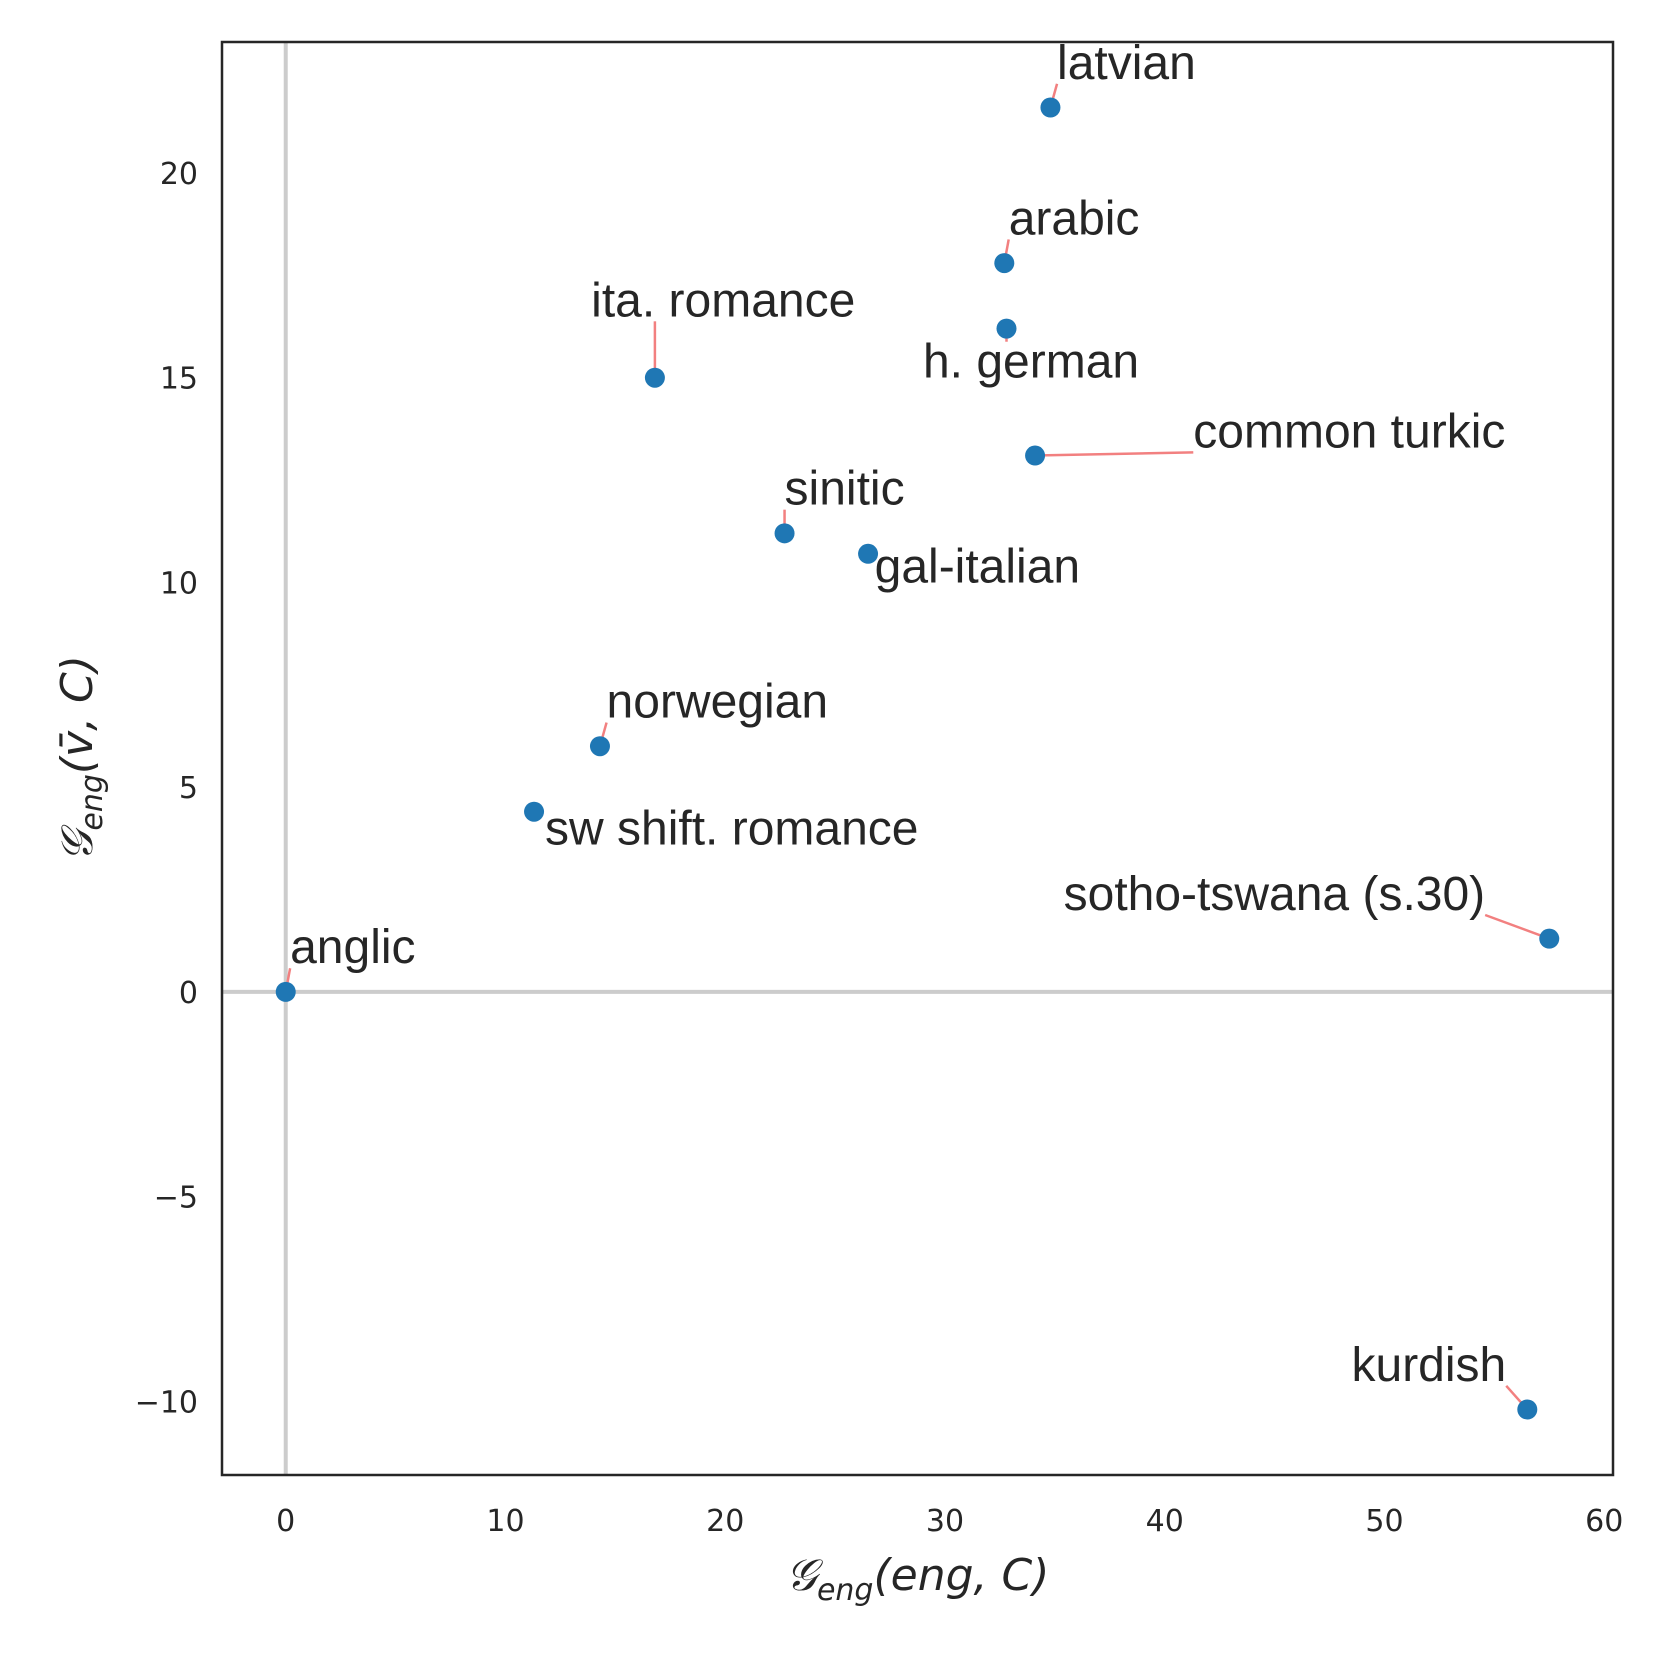 The image size is (1661, 1661). Describe the element at coordinates (179, 174) in the screenshot. I see `y-tick-label: 20` at that location.